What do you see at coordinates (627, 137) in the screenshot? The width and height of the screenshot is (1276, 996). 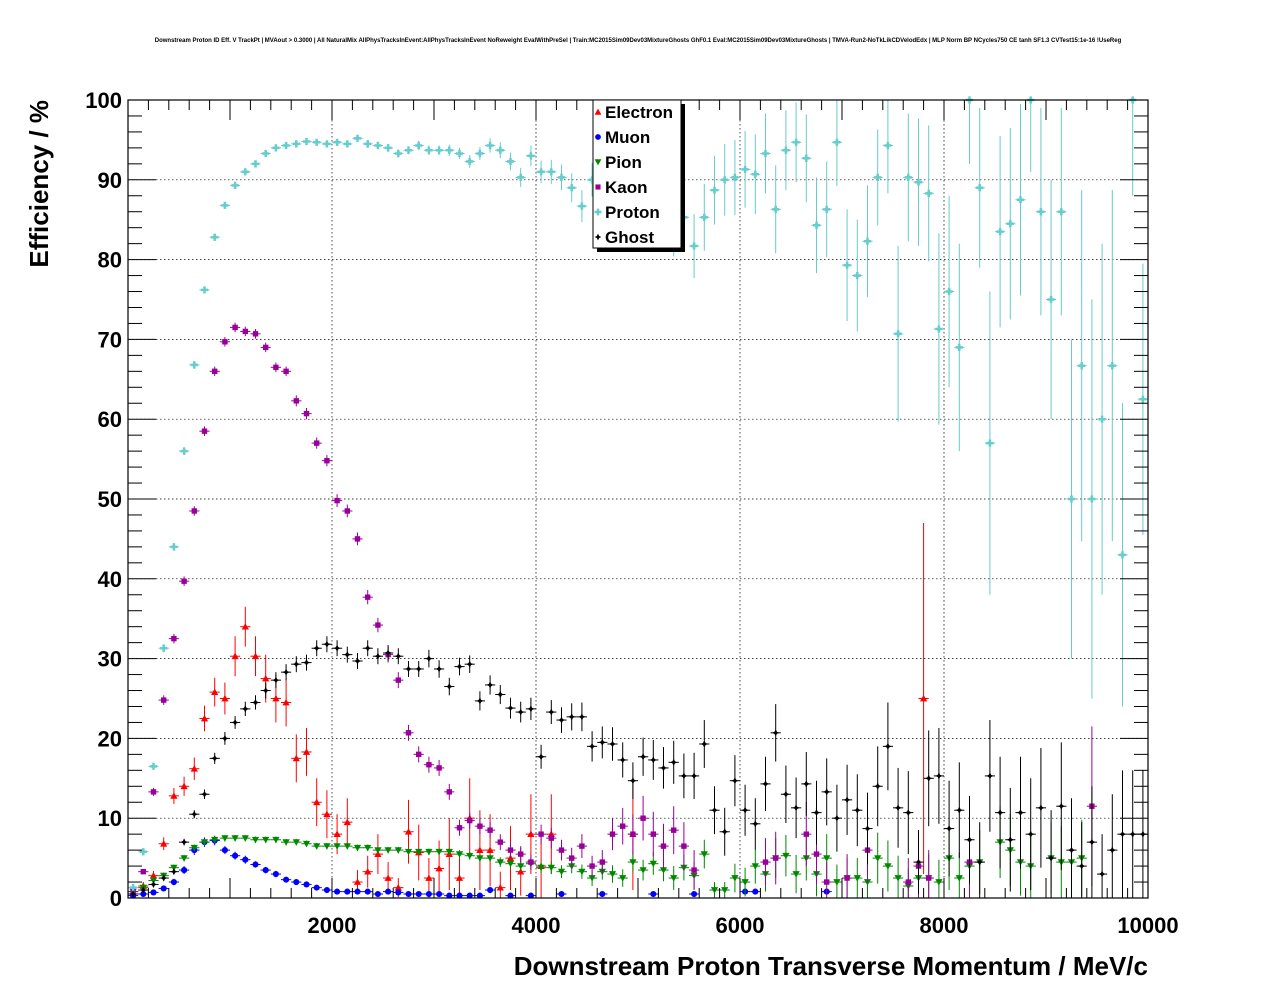 I see `legend-label: Muon` at bounding box center [627, 137].